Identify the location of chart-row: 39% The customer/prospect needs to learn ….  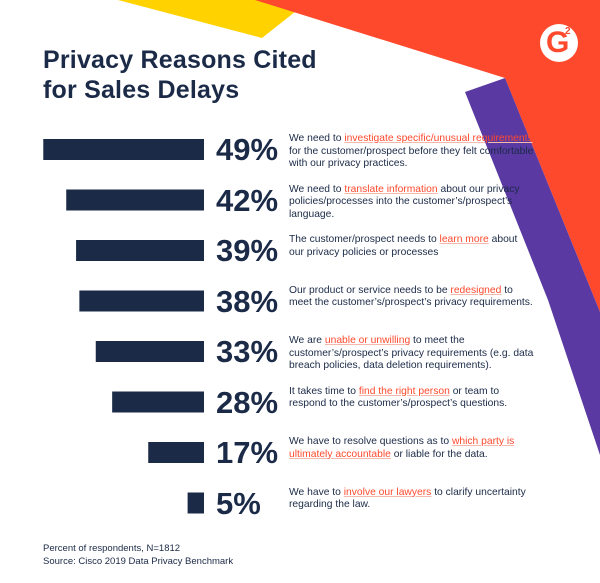
(300, 258).